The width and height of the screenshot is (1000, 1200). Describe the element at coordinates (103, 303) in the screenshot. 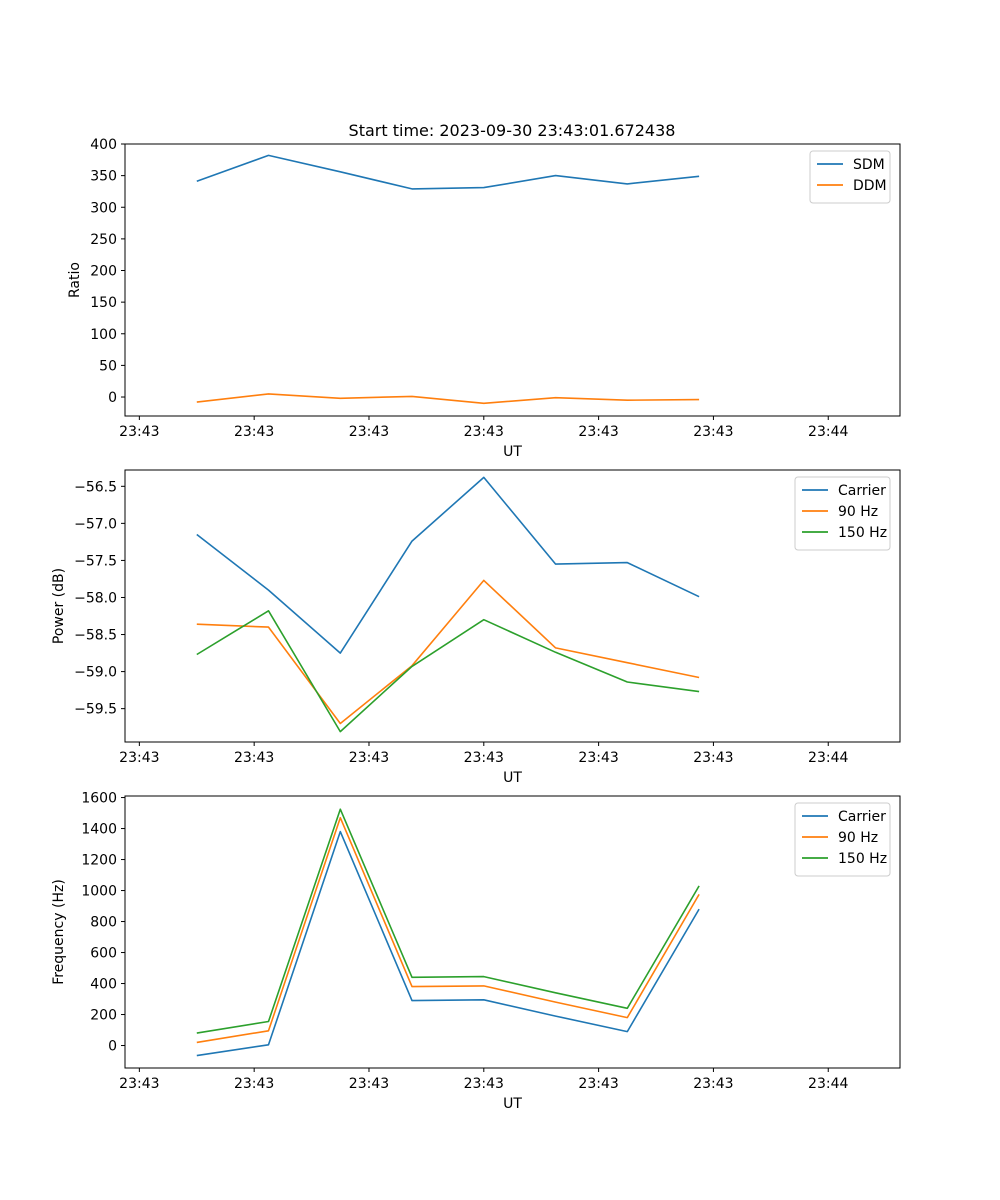

I see `y-tick-label: 150` at that location.